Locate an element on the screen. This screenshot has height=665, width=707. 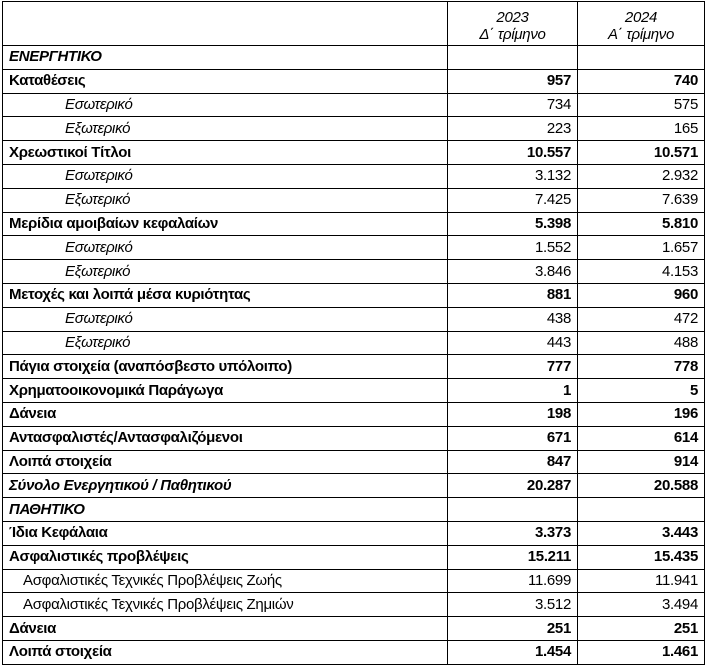
value-2023: 671 is located at coordinates (512, 438).